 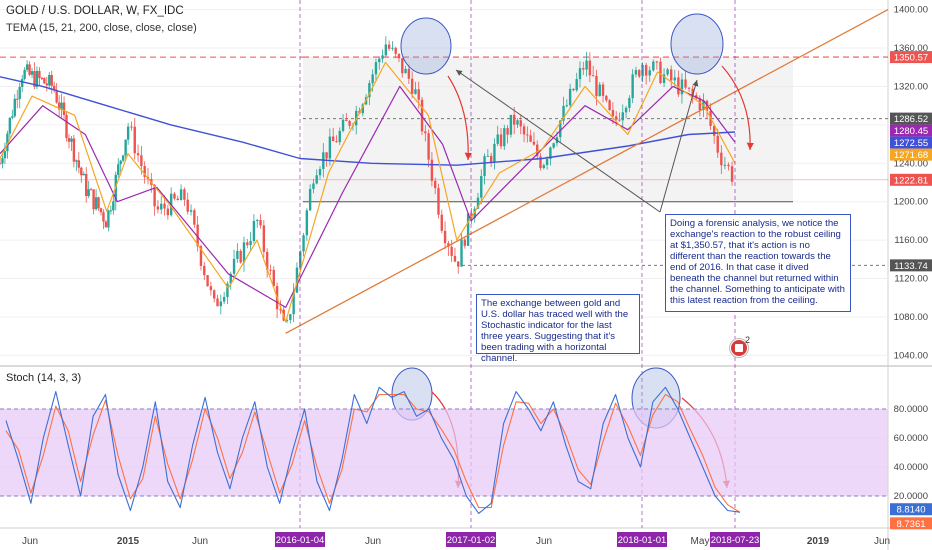 What do you see at coordinates (44, 378) in the screenshot?
I see `stoch-indicator-label: Stoch (14, 3, 3)` at bounding box center [44, 378].